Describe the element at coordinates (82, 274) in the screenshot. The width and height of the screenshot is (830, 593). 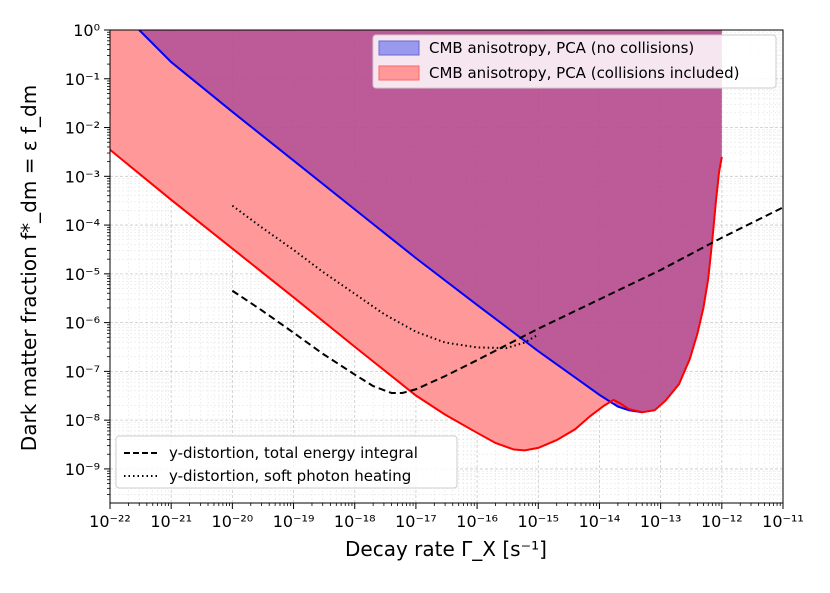
I see `y-tick-label: 10⁻⁵` at that location.